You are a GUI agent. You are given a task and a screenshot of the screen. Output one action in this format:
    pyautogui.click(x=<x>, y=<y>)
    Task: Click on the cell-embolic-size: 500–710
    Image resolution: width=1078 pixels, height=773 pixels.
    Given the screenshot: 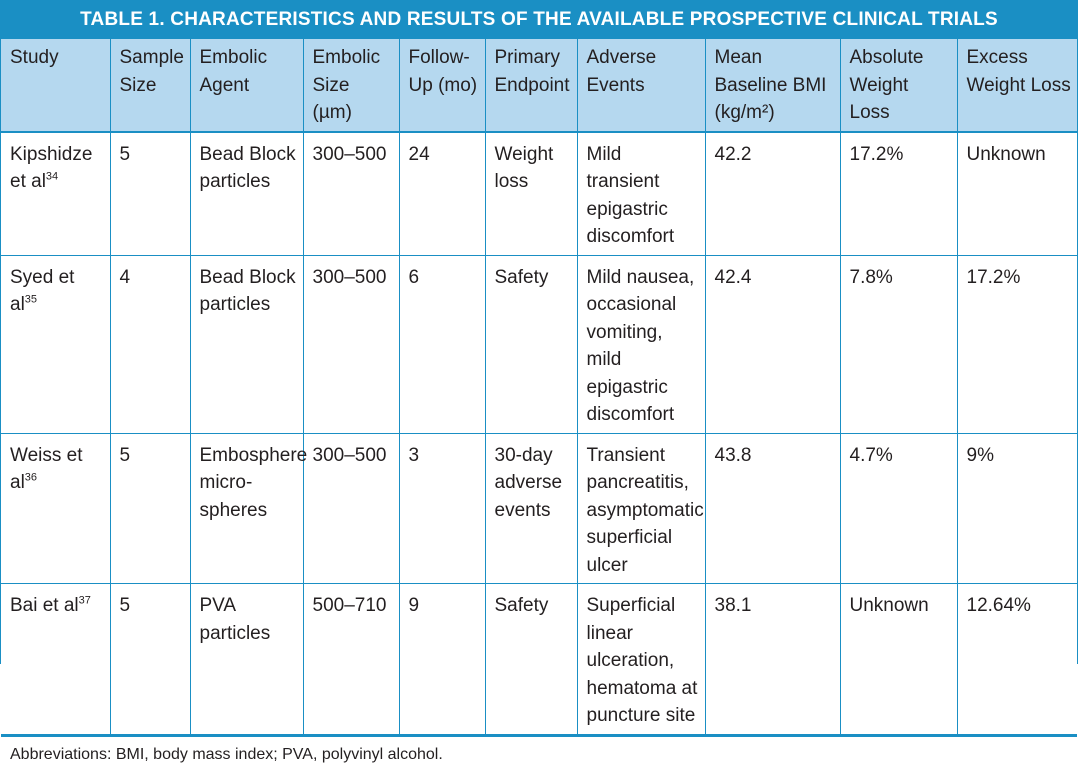 What is the action you would take?
    pyautogui.click(x=351, y=659)
    